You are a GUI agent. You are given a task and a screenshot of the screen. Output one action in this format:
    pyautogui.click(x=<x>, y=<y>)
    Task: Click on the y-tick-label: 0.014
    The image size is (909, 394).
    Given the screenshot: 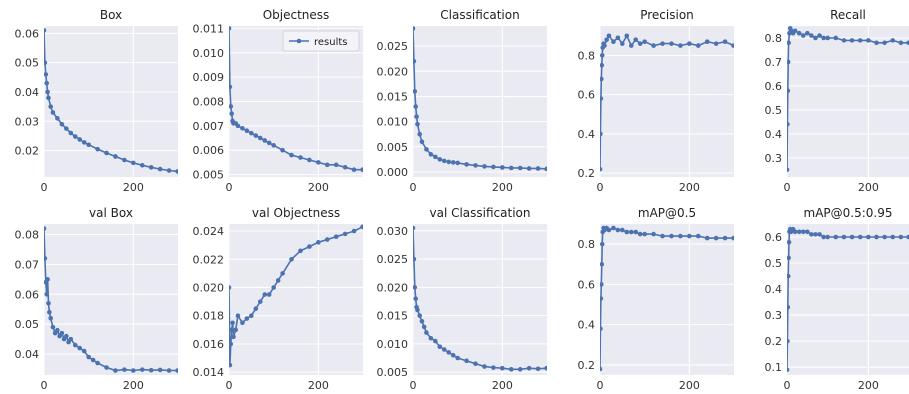 What is the action you would take?
    pyautogui.click(x=209, y=372)
    